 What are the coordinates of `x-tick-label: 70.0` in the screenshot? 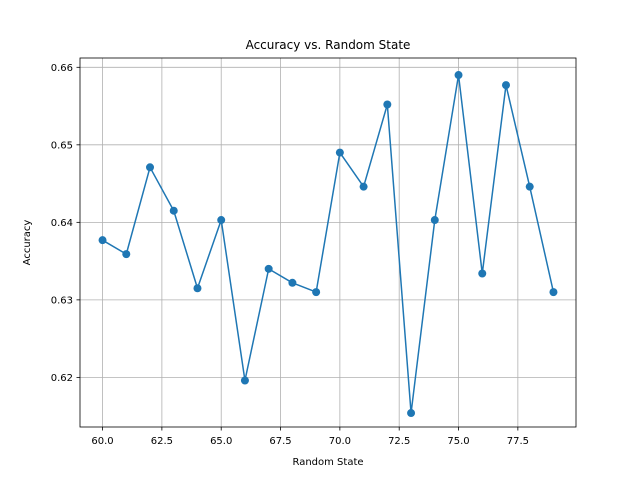 It's located at (340, 441).